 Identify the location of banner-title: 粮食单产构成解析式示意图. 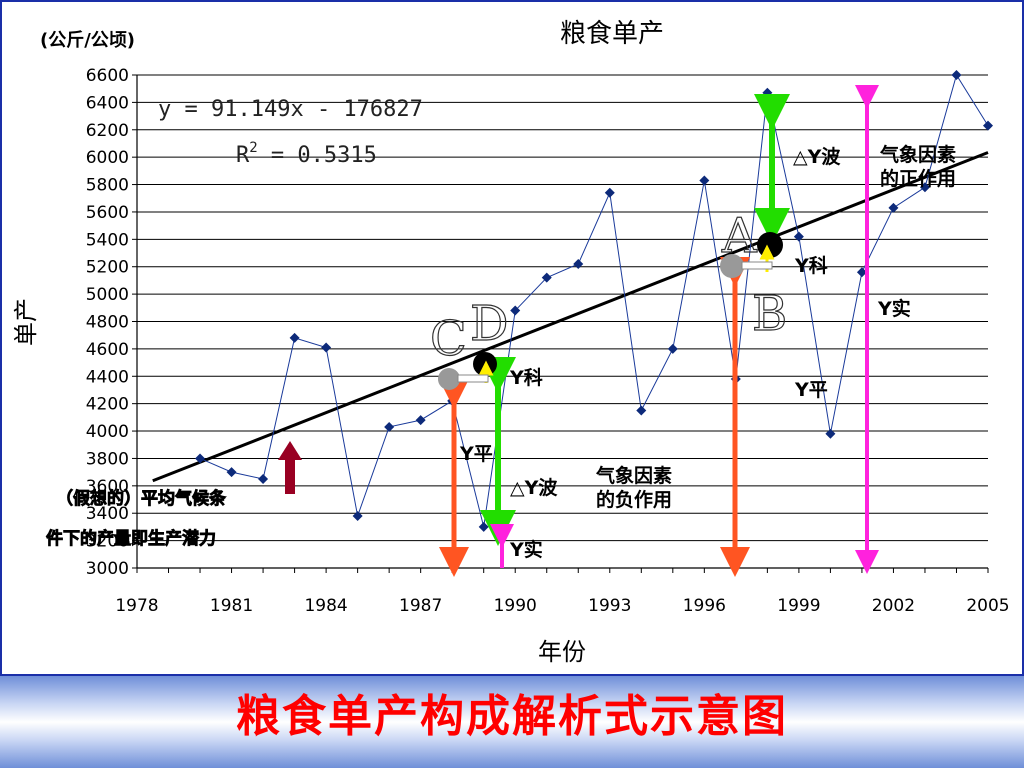
(512, 716).